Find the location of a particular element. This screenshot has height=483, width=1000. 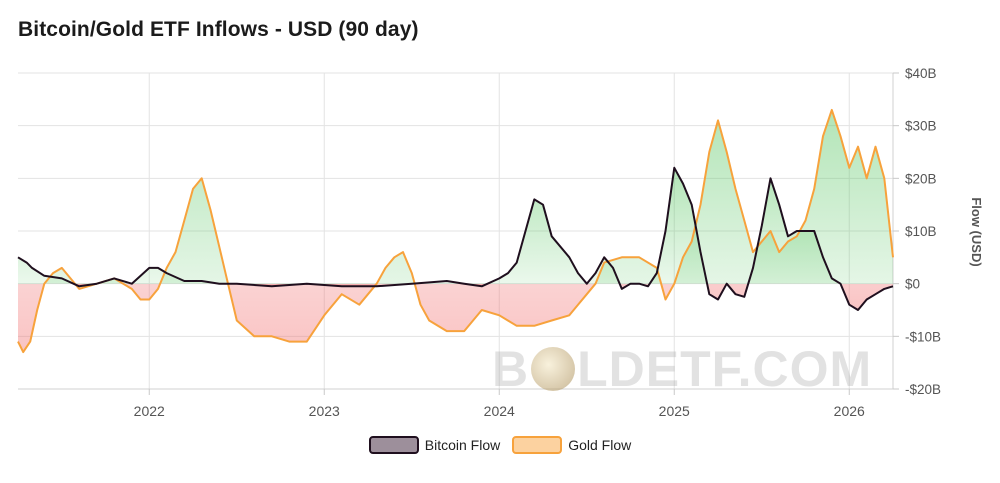

legend-item-gold: Gold Flow is located at coordinates (571, 445).